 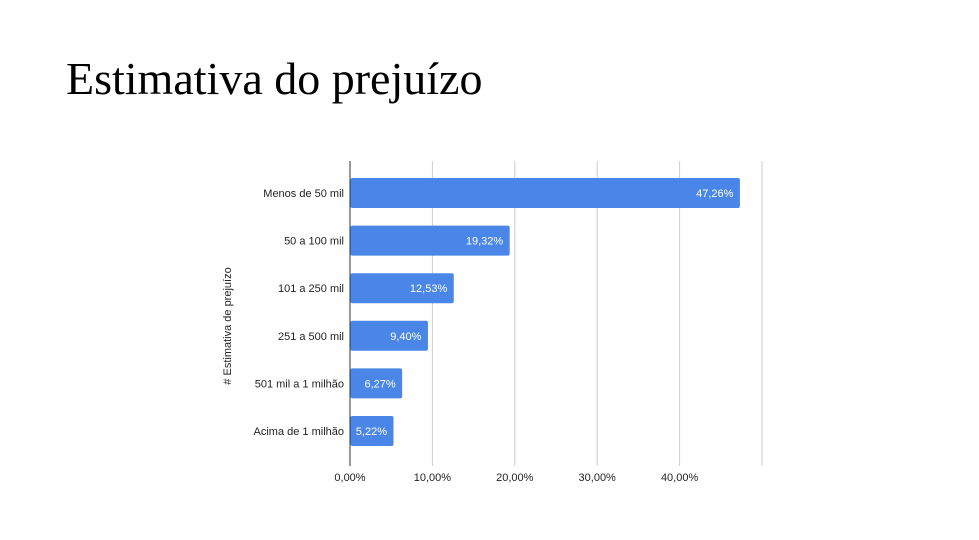 I want to click on x-tick-label: 10,00%, so click(x=433, y=478).